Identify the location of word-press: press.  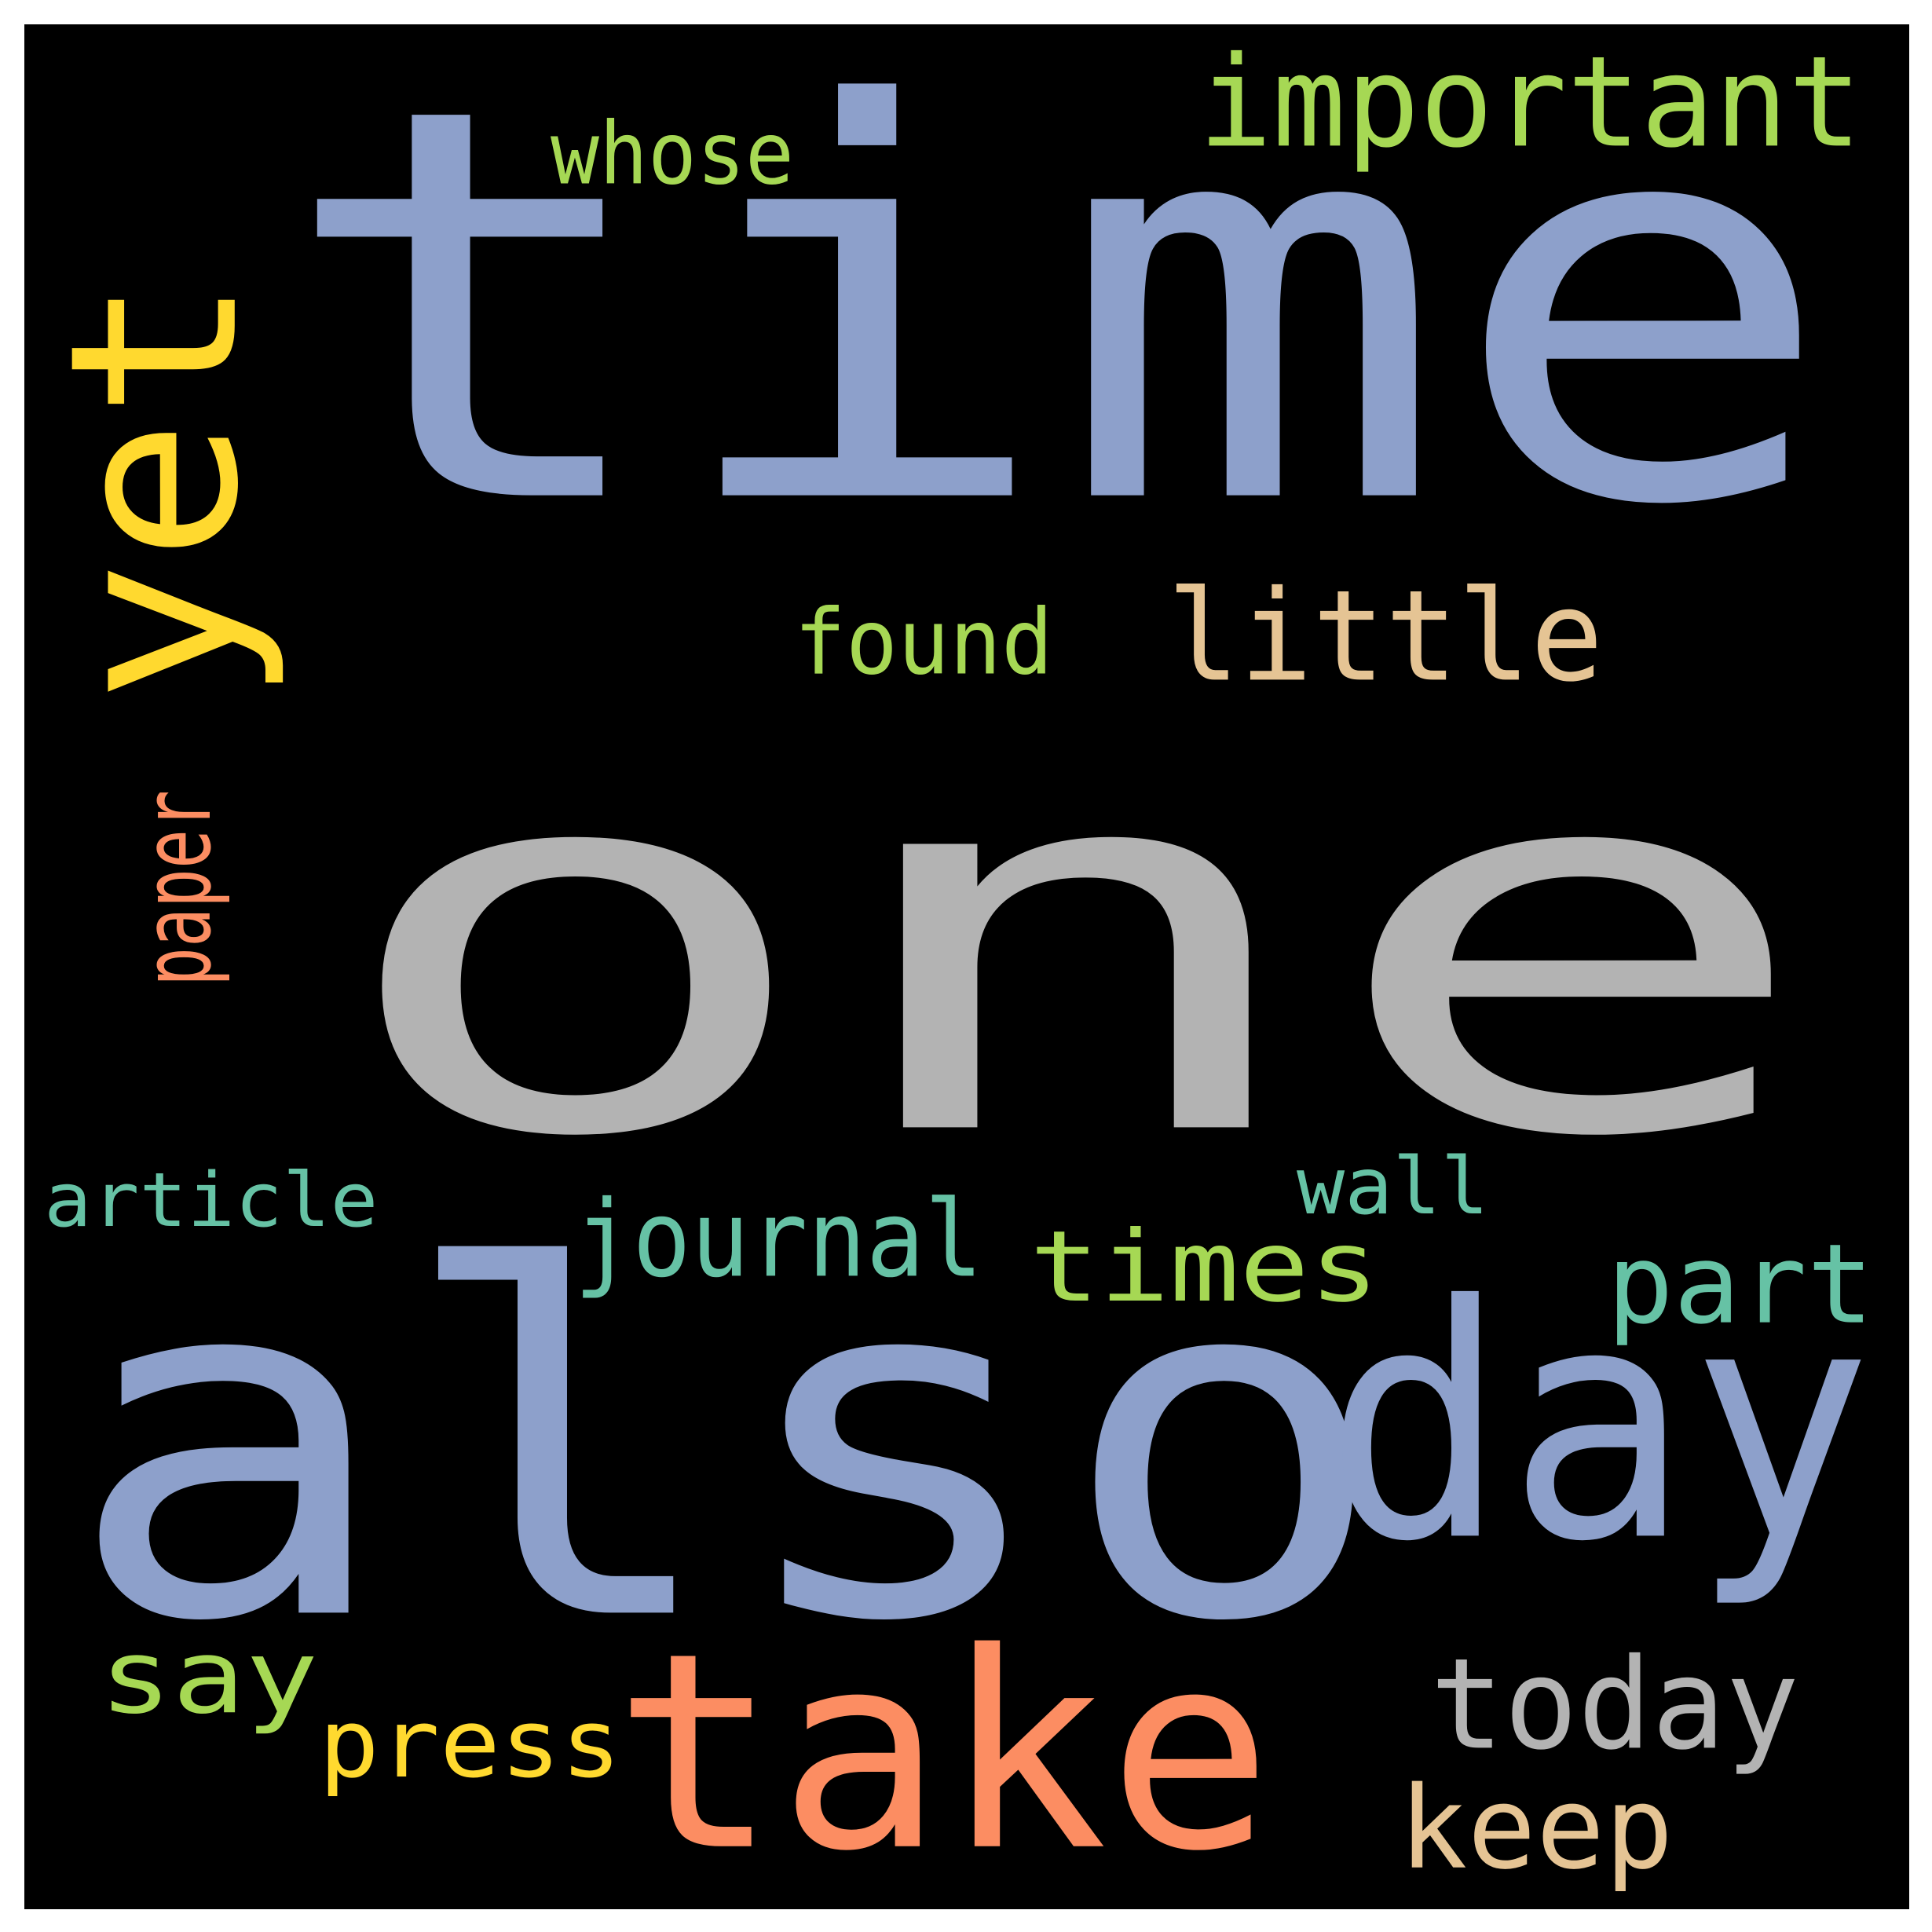
(471, 1744).